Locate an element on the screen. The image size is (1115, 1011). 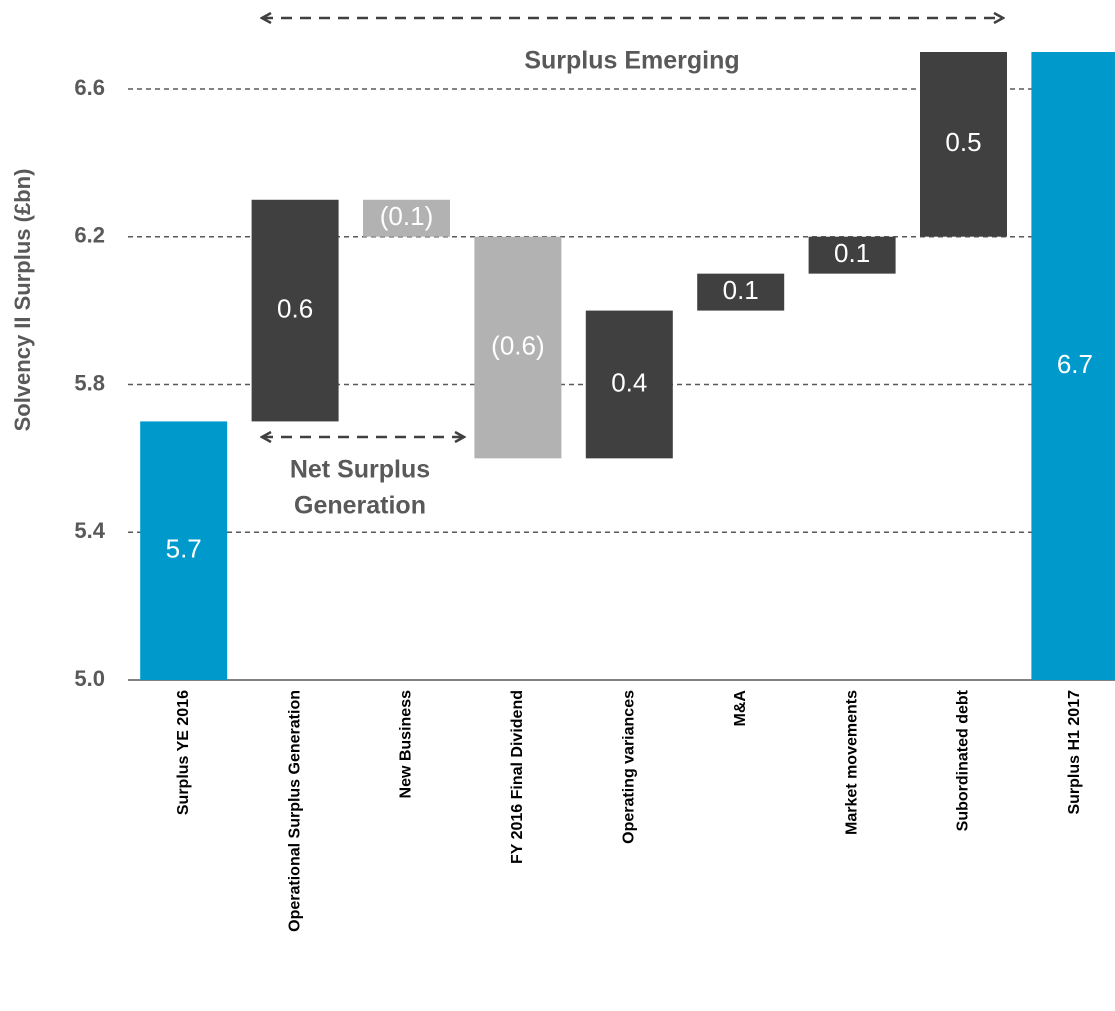
value-label: 5.7 is located at coordinates (184, 549).